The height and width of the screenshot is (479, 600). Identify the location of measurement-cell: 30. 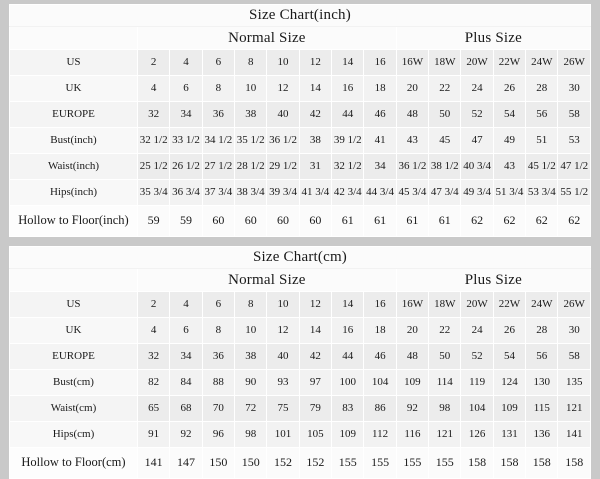
(574, 330).